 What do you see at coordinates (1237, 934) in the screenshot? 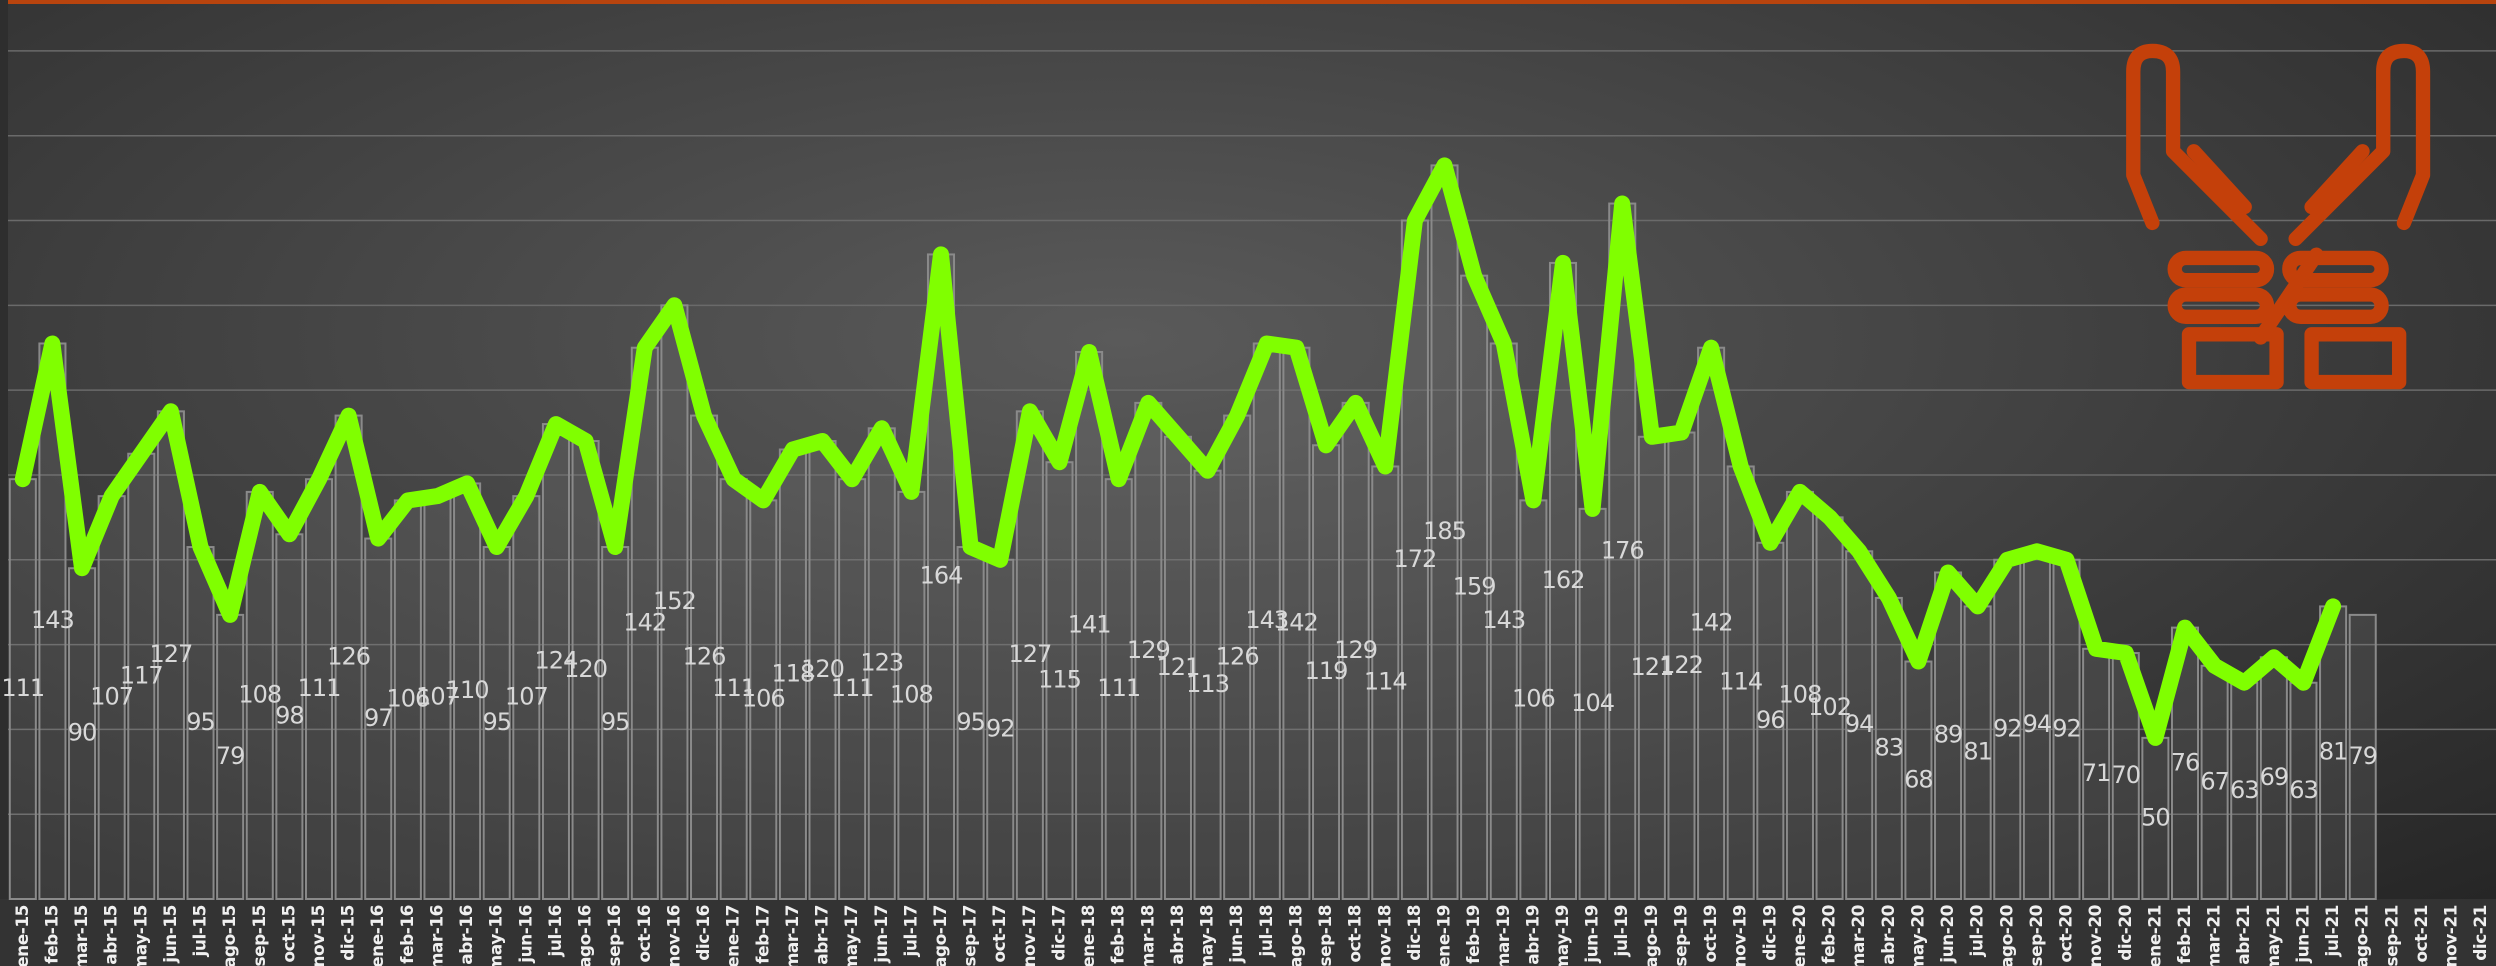
I see `x-tick-label: jun-18` at bounding box center [1237, 934].